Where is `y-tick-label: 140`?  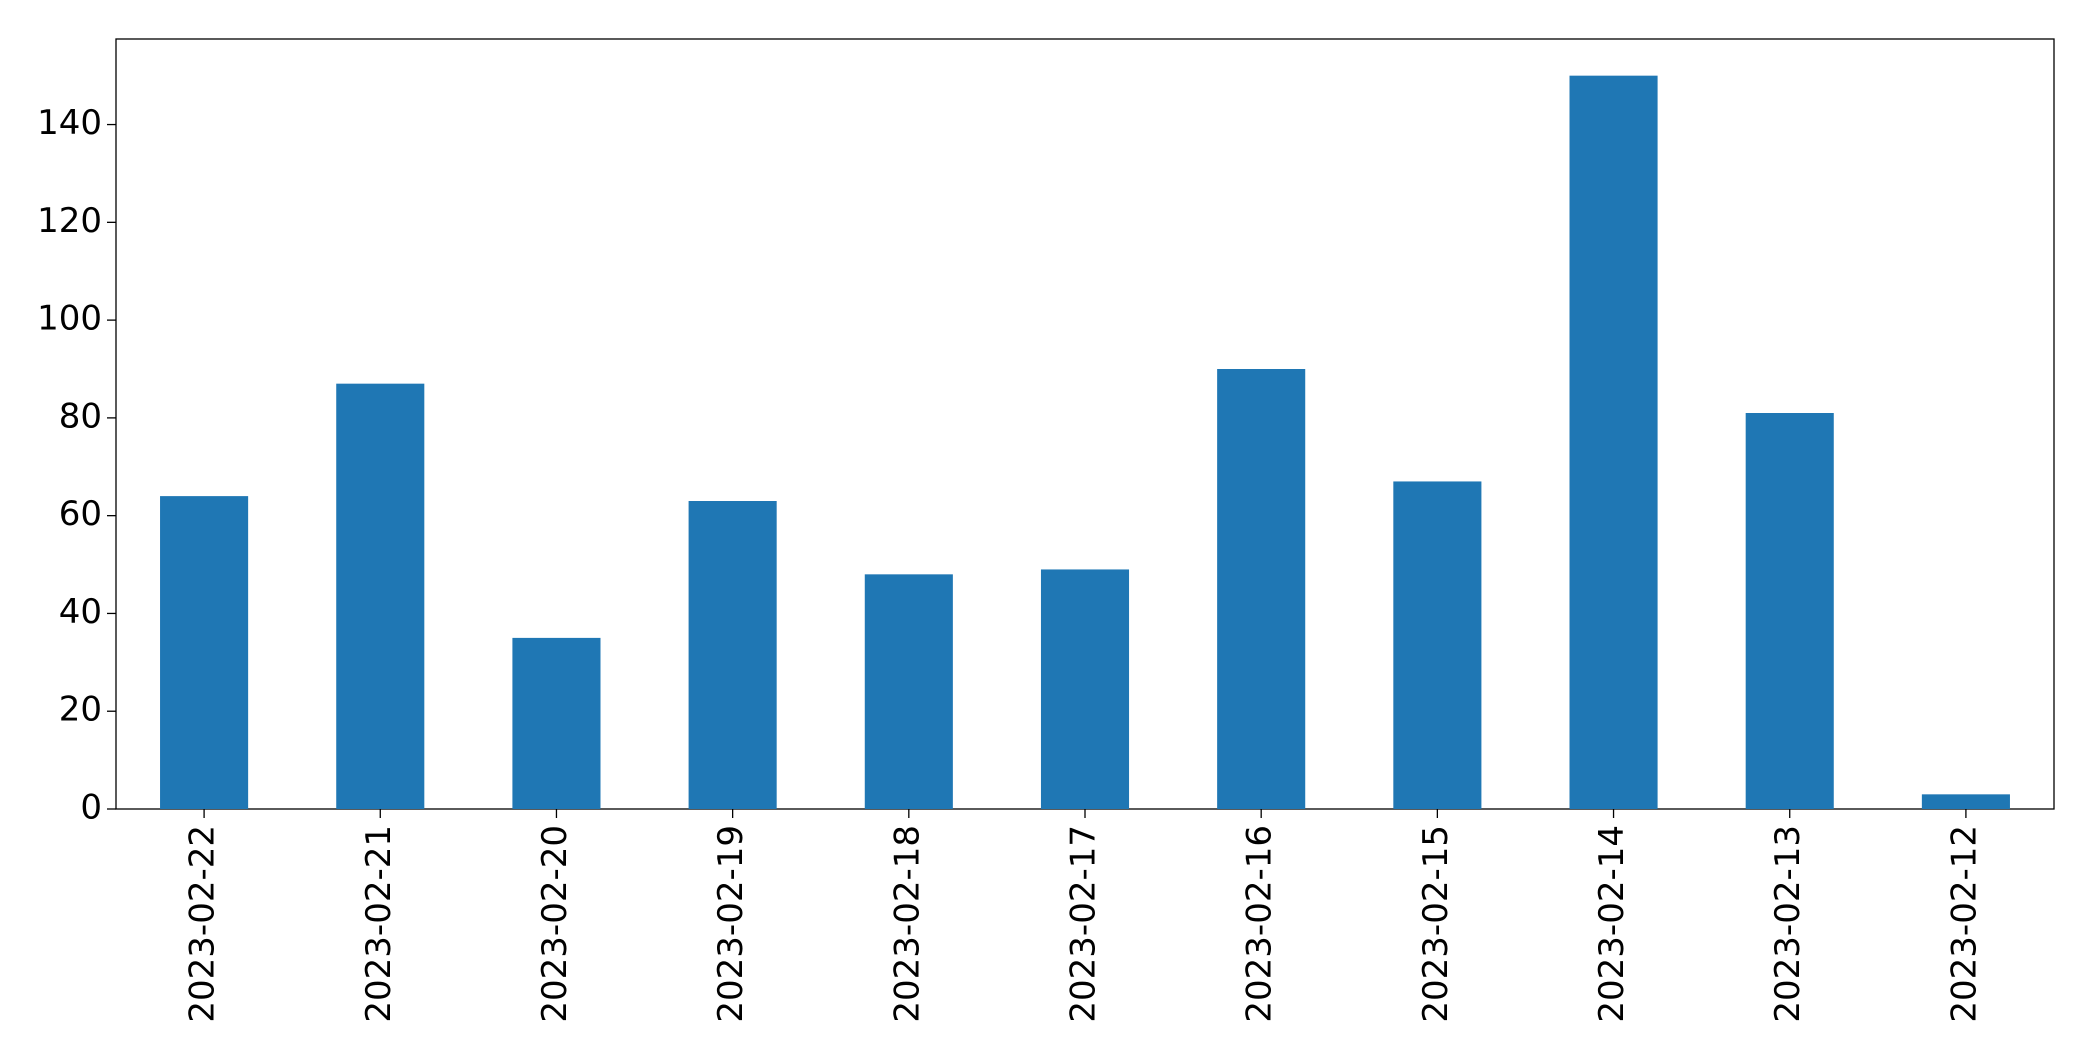 y-tick-label: 140 is located at coordinates (69, 123).